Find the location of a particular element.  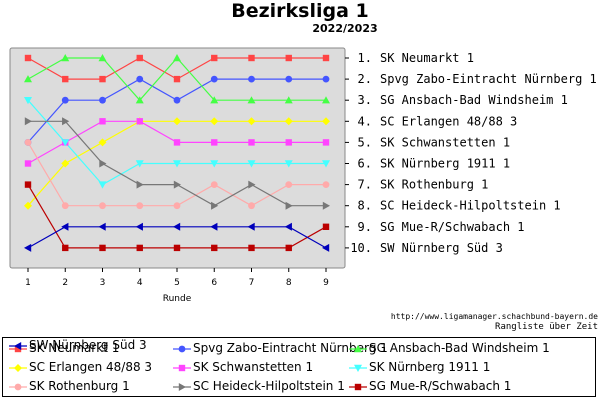

rank-label: SW Nürnberg Süd 3 is located at coordinates (441, 248).